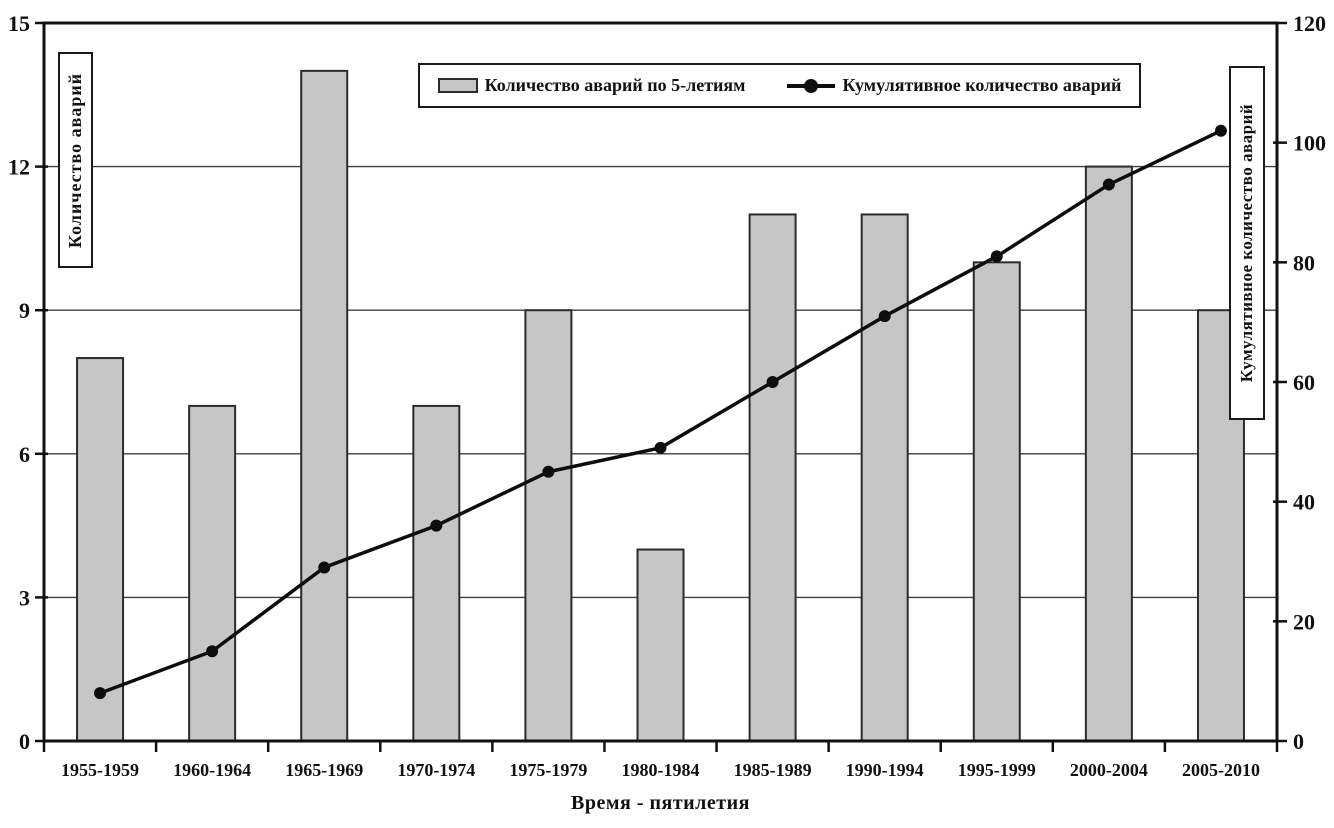 This screenshot has height=828, width=1334. What do you see at coordinates (212, 770) in the screenshot?
I see `x-category-label-1960-1964: 1960-1964` at bounding box center [212, 770].